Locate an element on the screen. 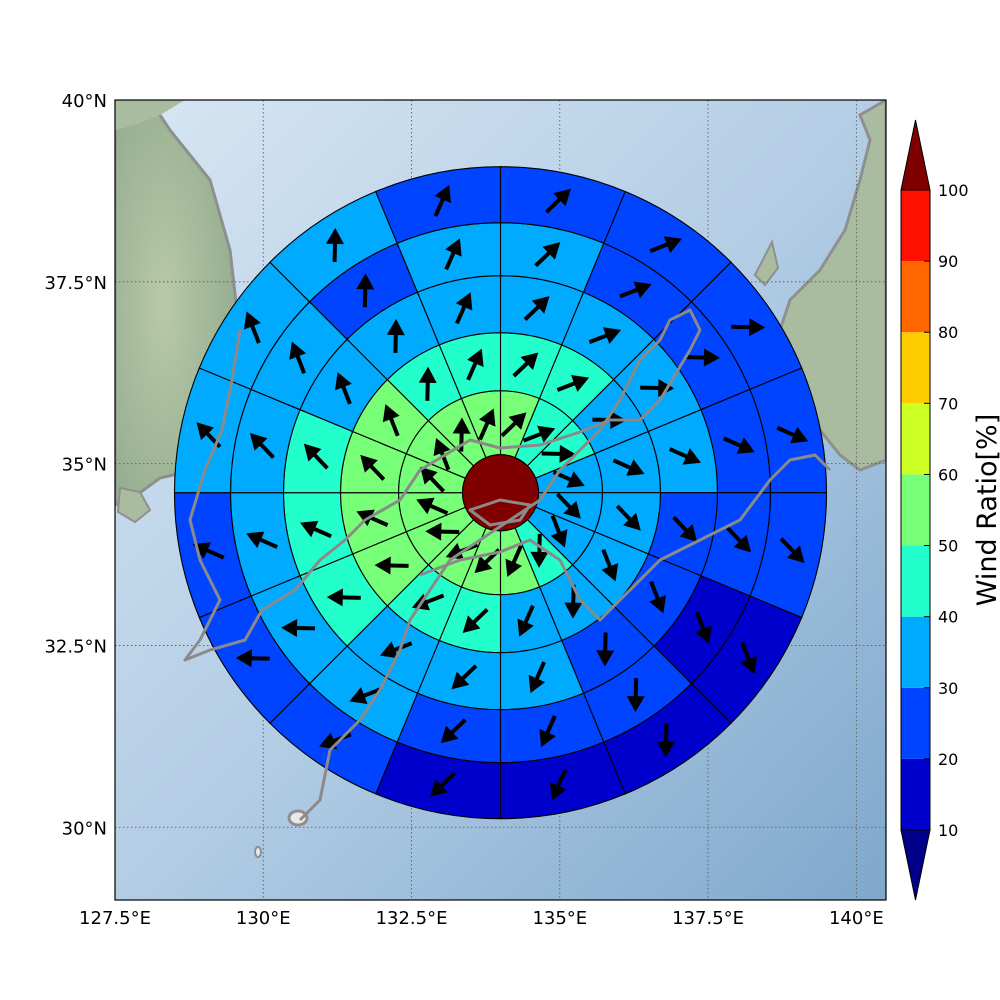 The height and width of the screenshot is (1000, 1000). center-cell is located at coordinates (500, 493).